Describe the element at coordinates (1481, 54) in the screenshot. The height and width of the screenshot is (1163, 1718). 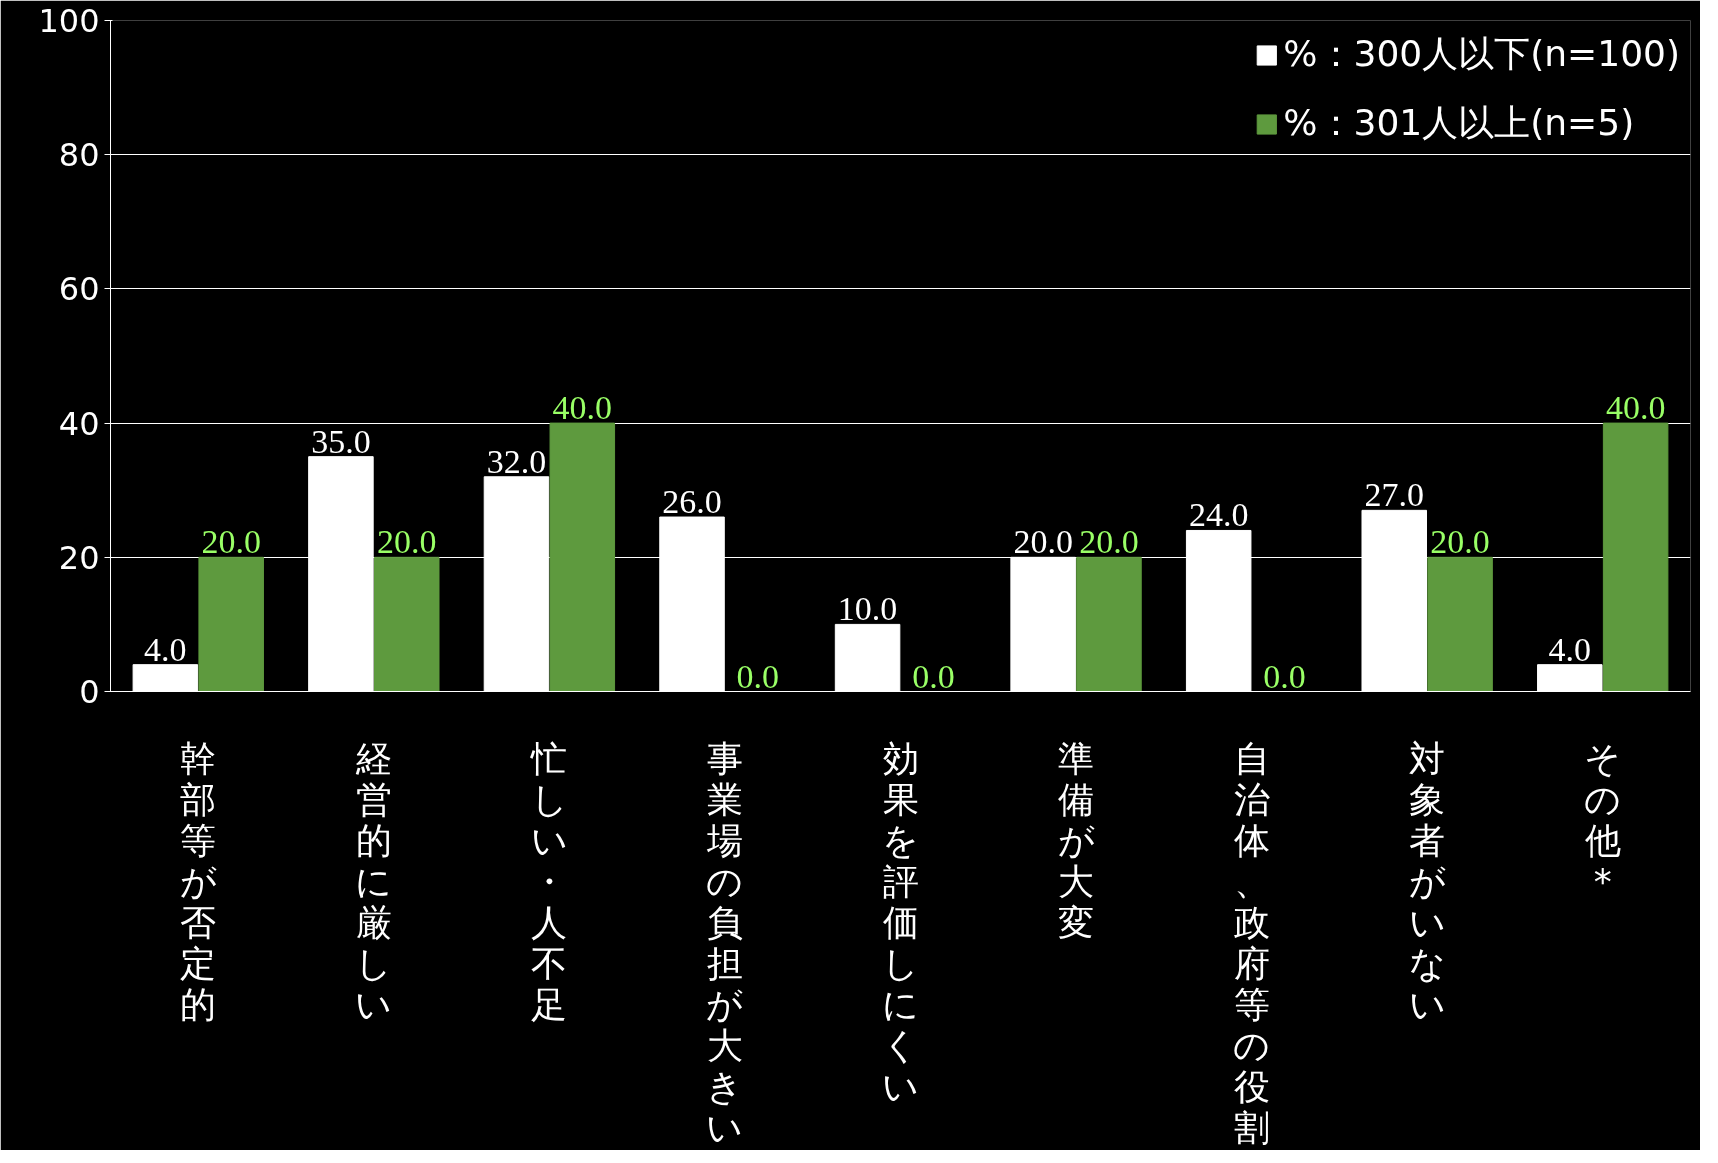
I see `legend-label: %：300人以下(n=100)` at that location.